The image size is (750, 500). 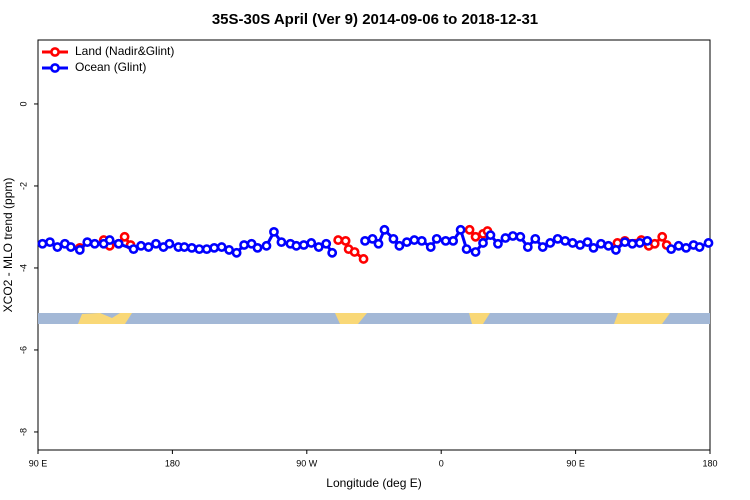 I want to click on x-axis-label: Longitude (deg E), so click(x=373, y=483).